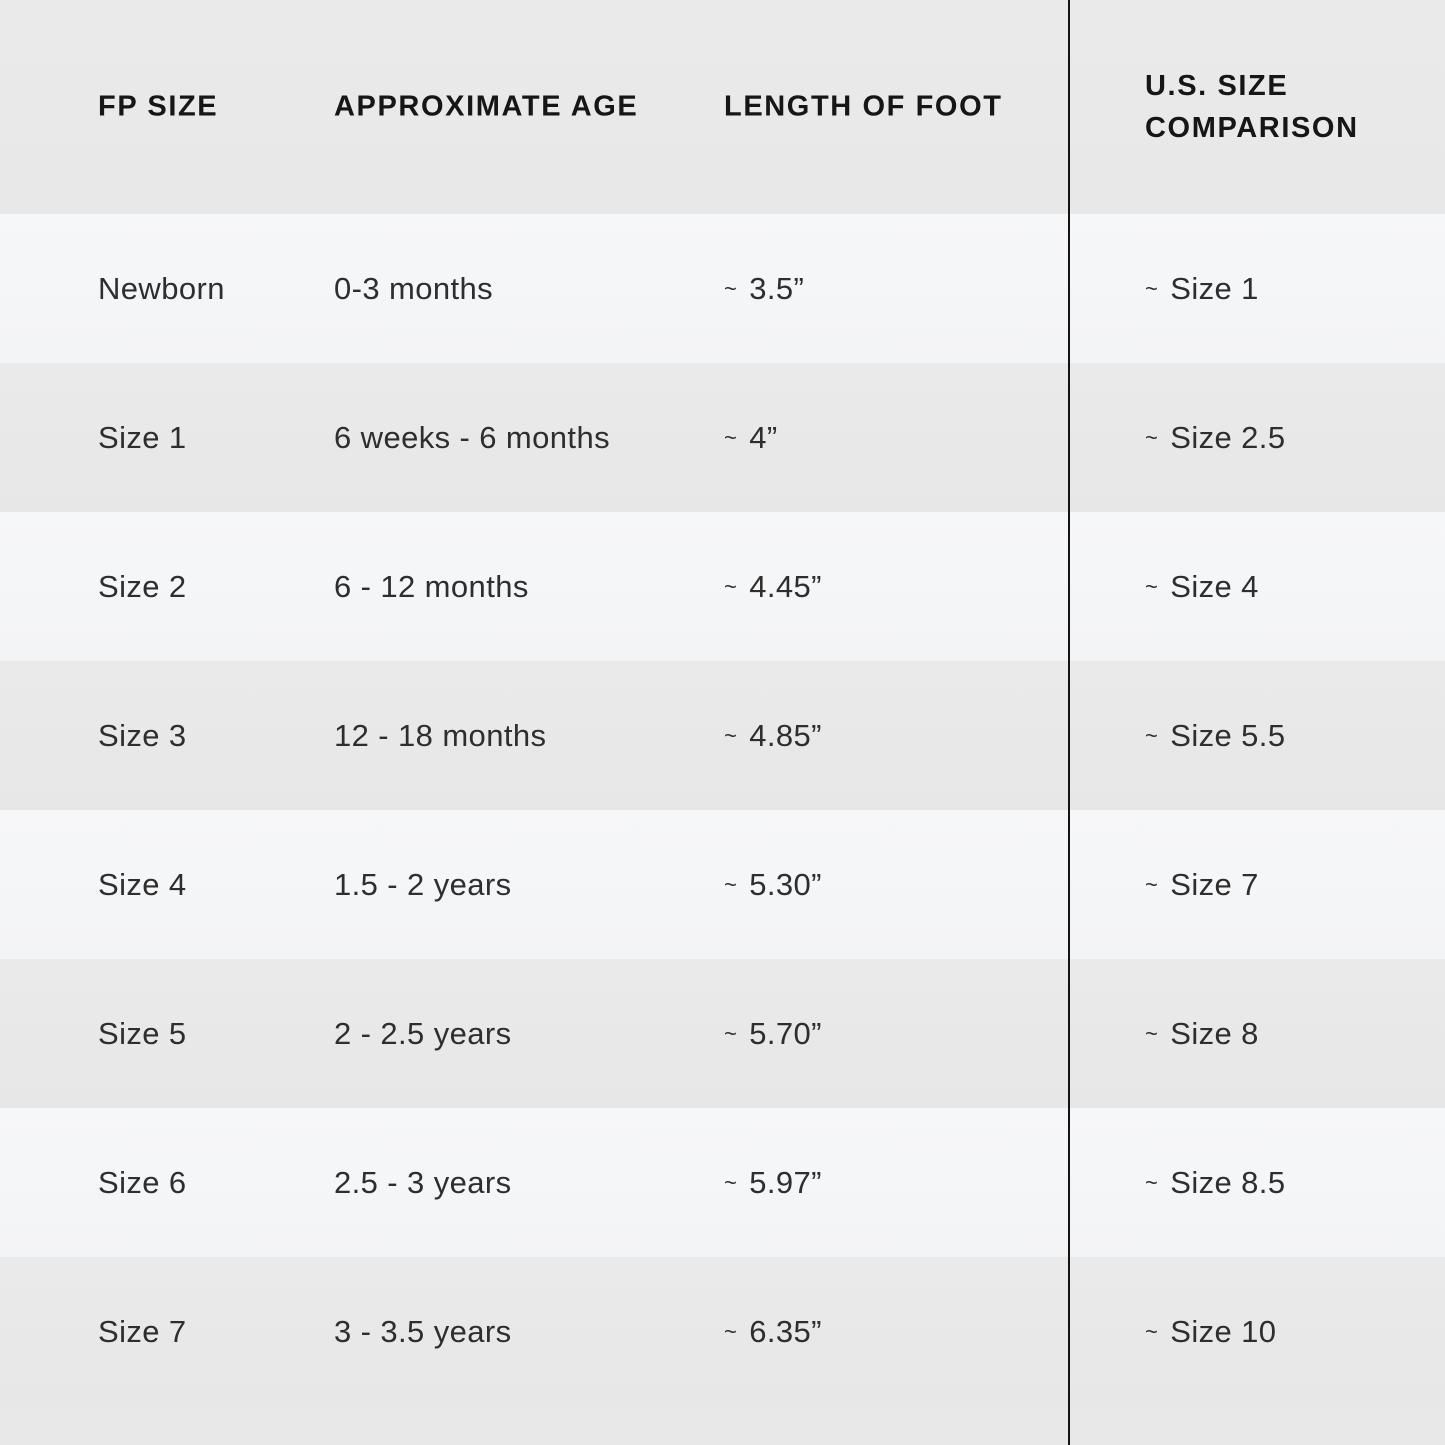 The width and height of the screenshot is (1445, 1445). I want to click on cell-length: ~4.85”, so click(773, 736).